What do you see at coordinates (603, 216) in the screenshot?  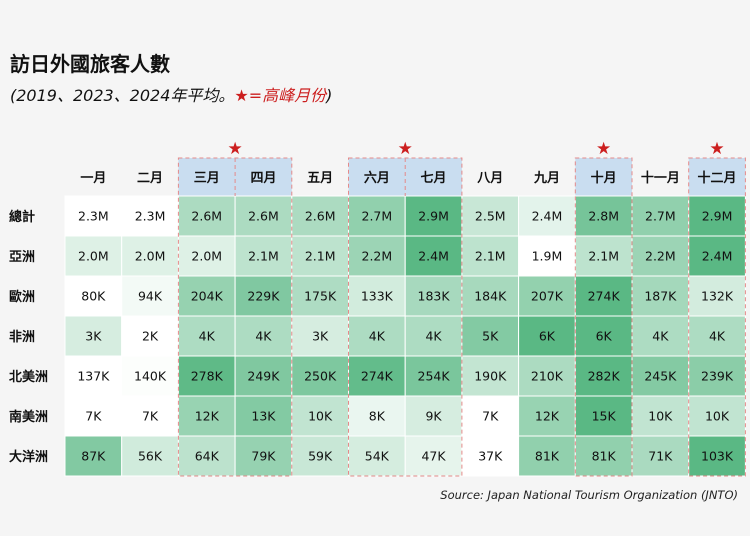 I see `cell-value-label: 2.8M` at bounding box center [603, 216].